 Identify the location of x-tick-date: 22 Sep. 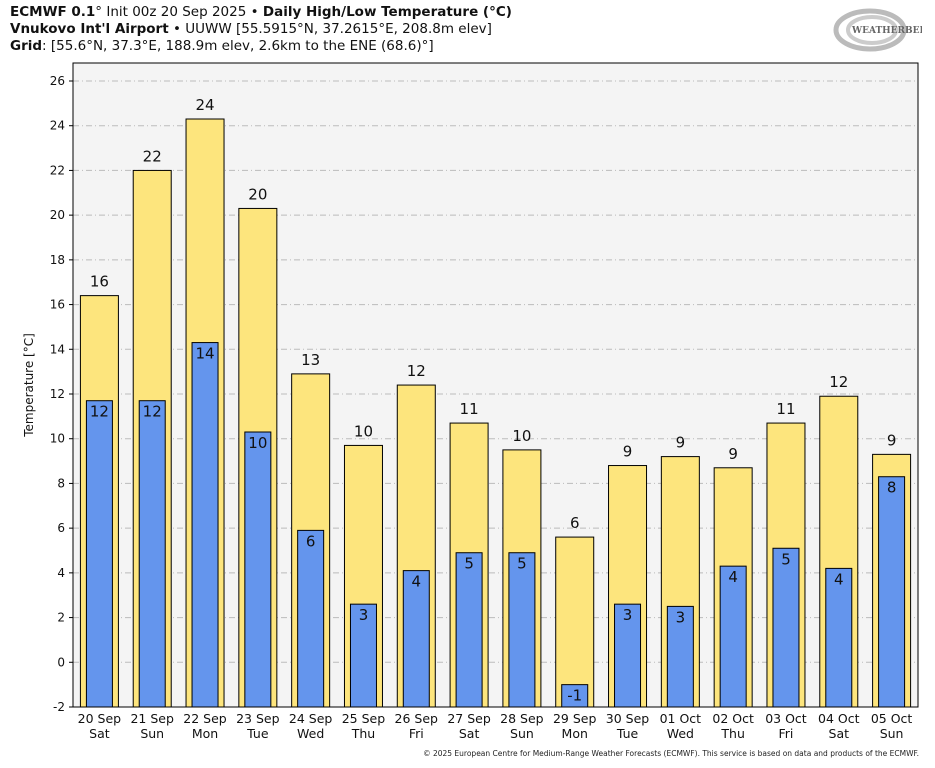
(205, 718).